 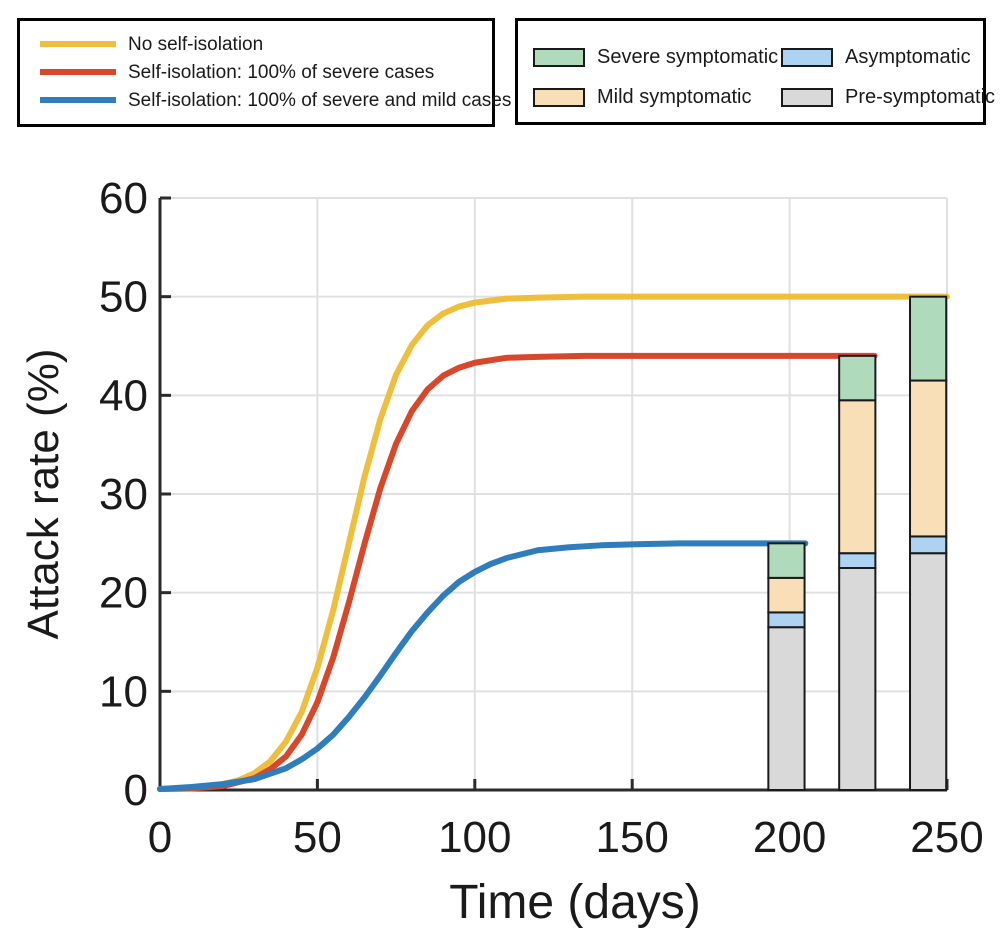 I want to click on x-tick-label: 200, so click(x=789, y=837).